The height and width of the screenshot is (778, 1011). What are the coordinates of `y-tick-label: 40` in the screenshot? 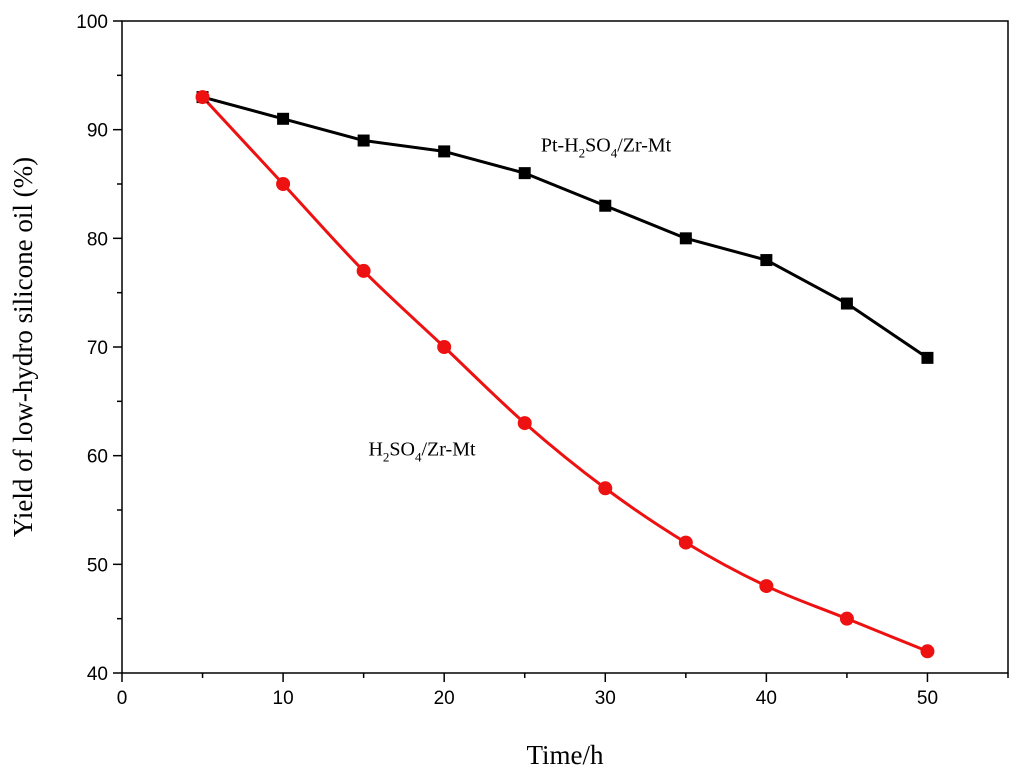 It's located at (97, 674).